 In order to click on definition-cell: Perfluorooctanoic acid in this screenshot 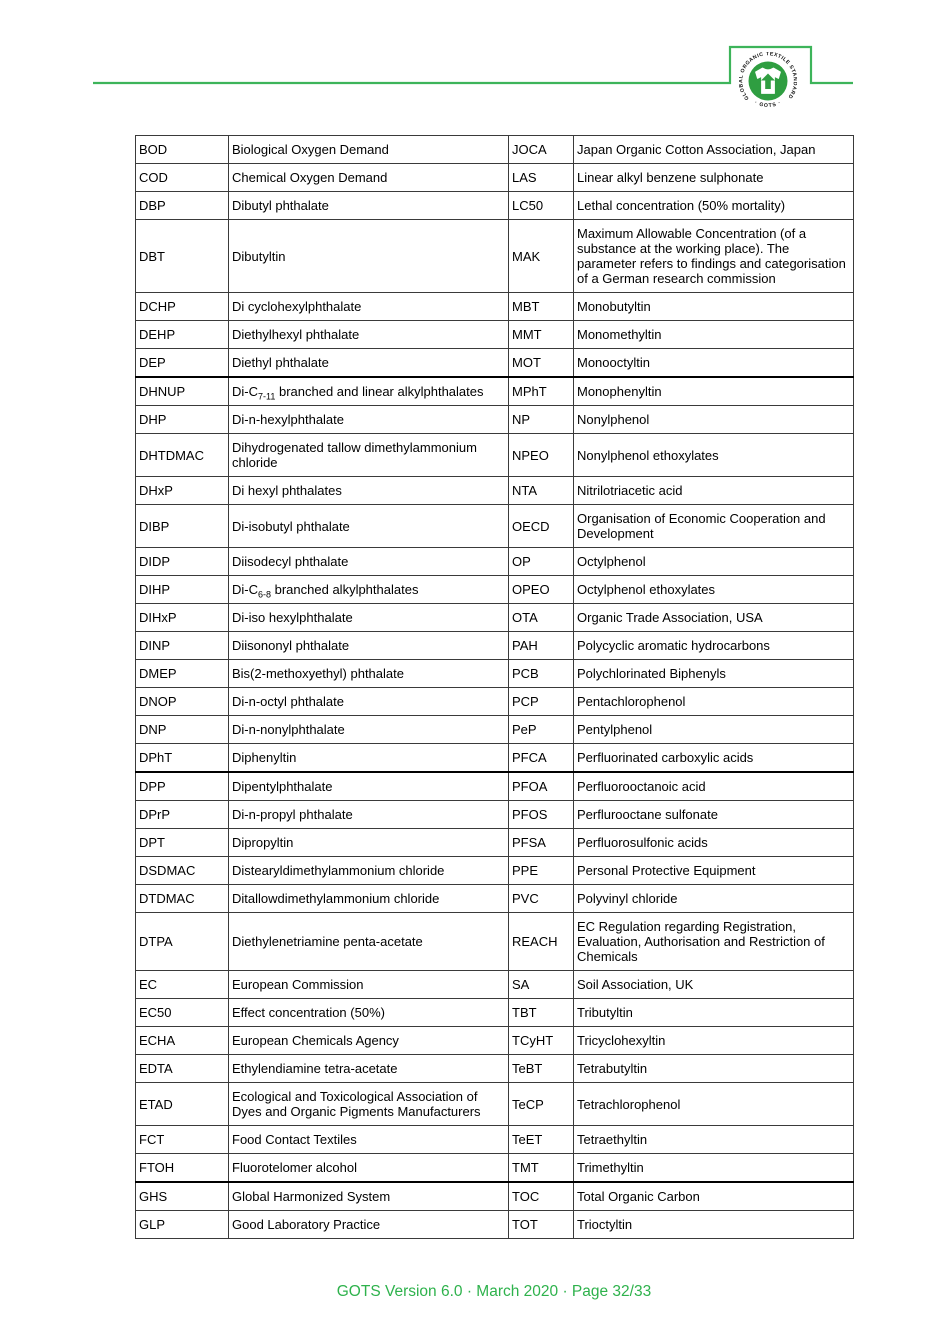, I will do `click(713, 786)`.